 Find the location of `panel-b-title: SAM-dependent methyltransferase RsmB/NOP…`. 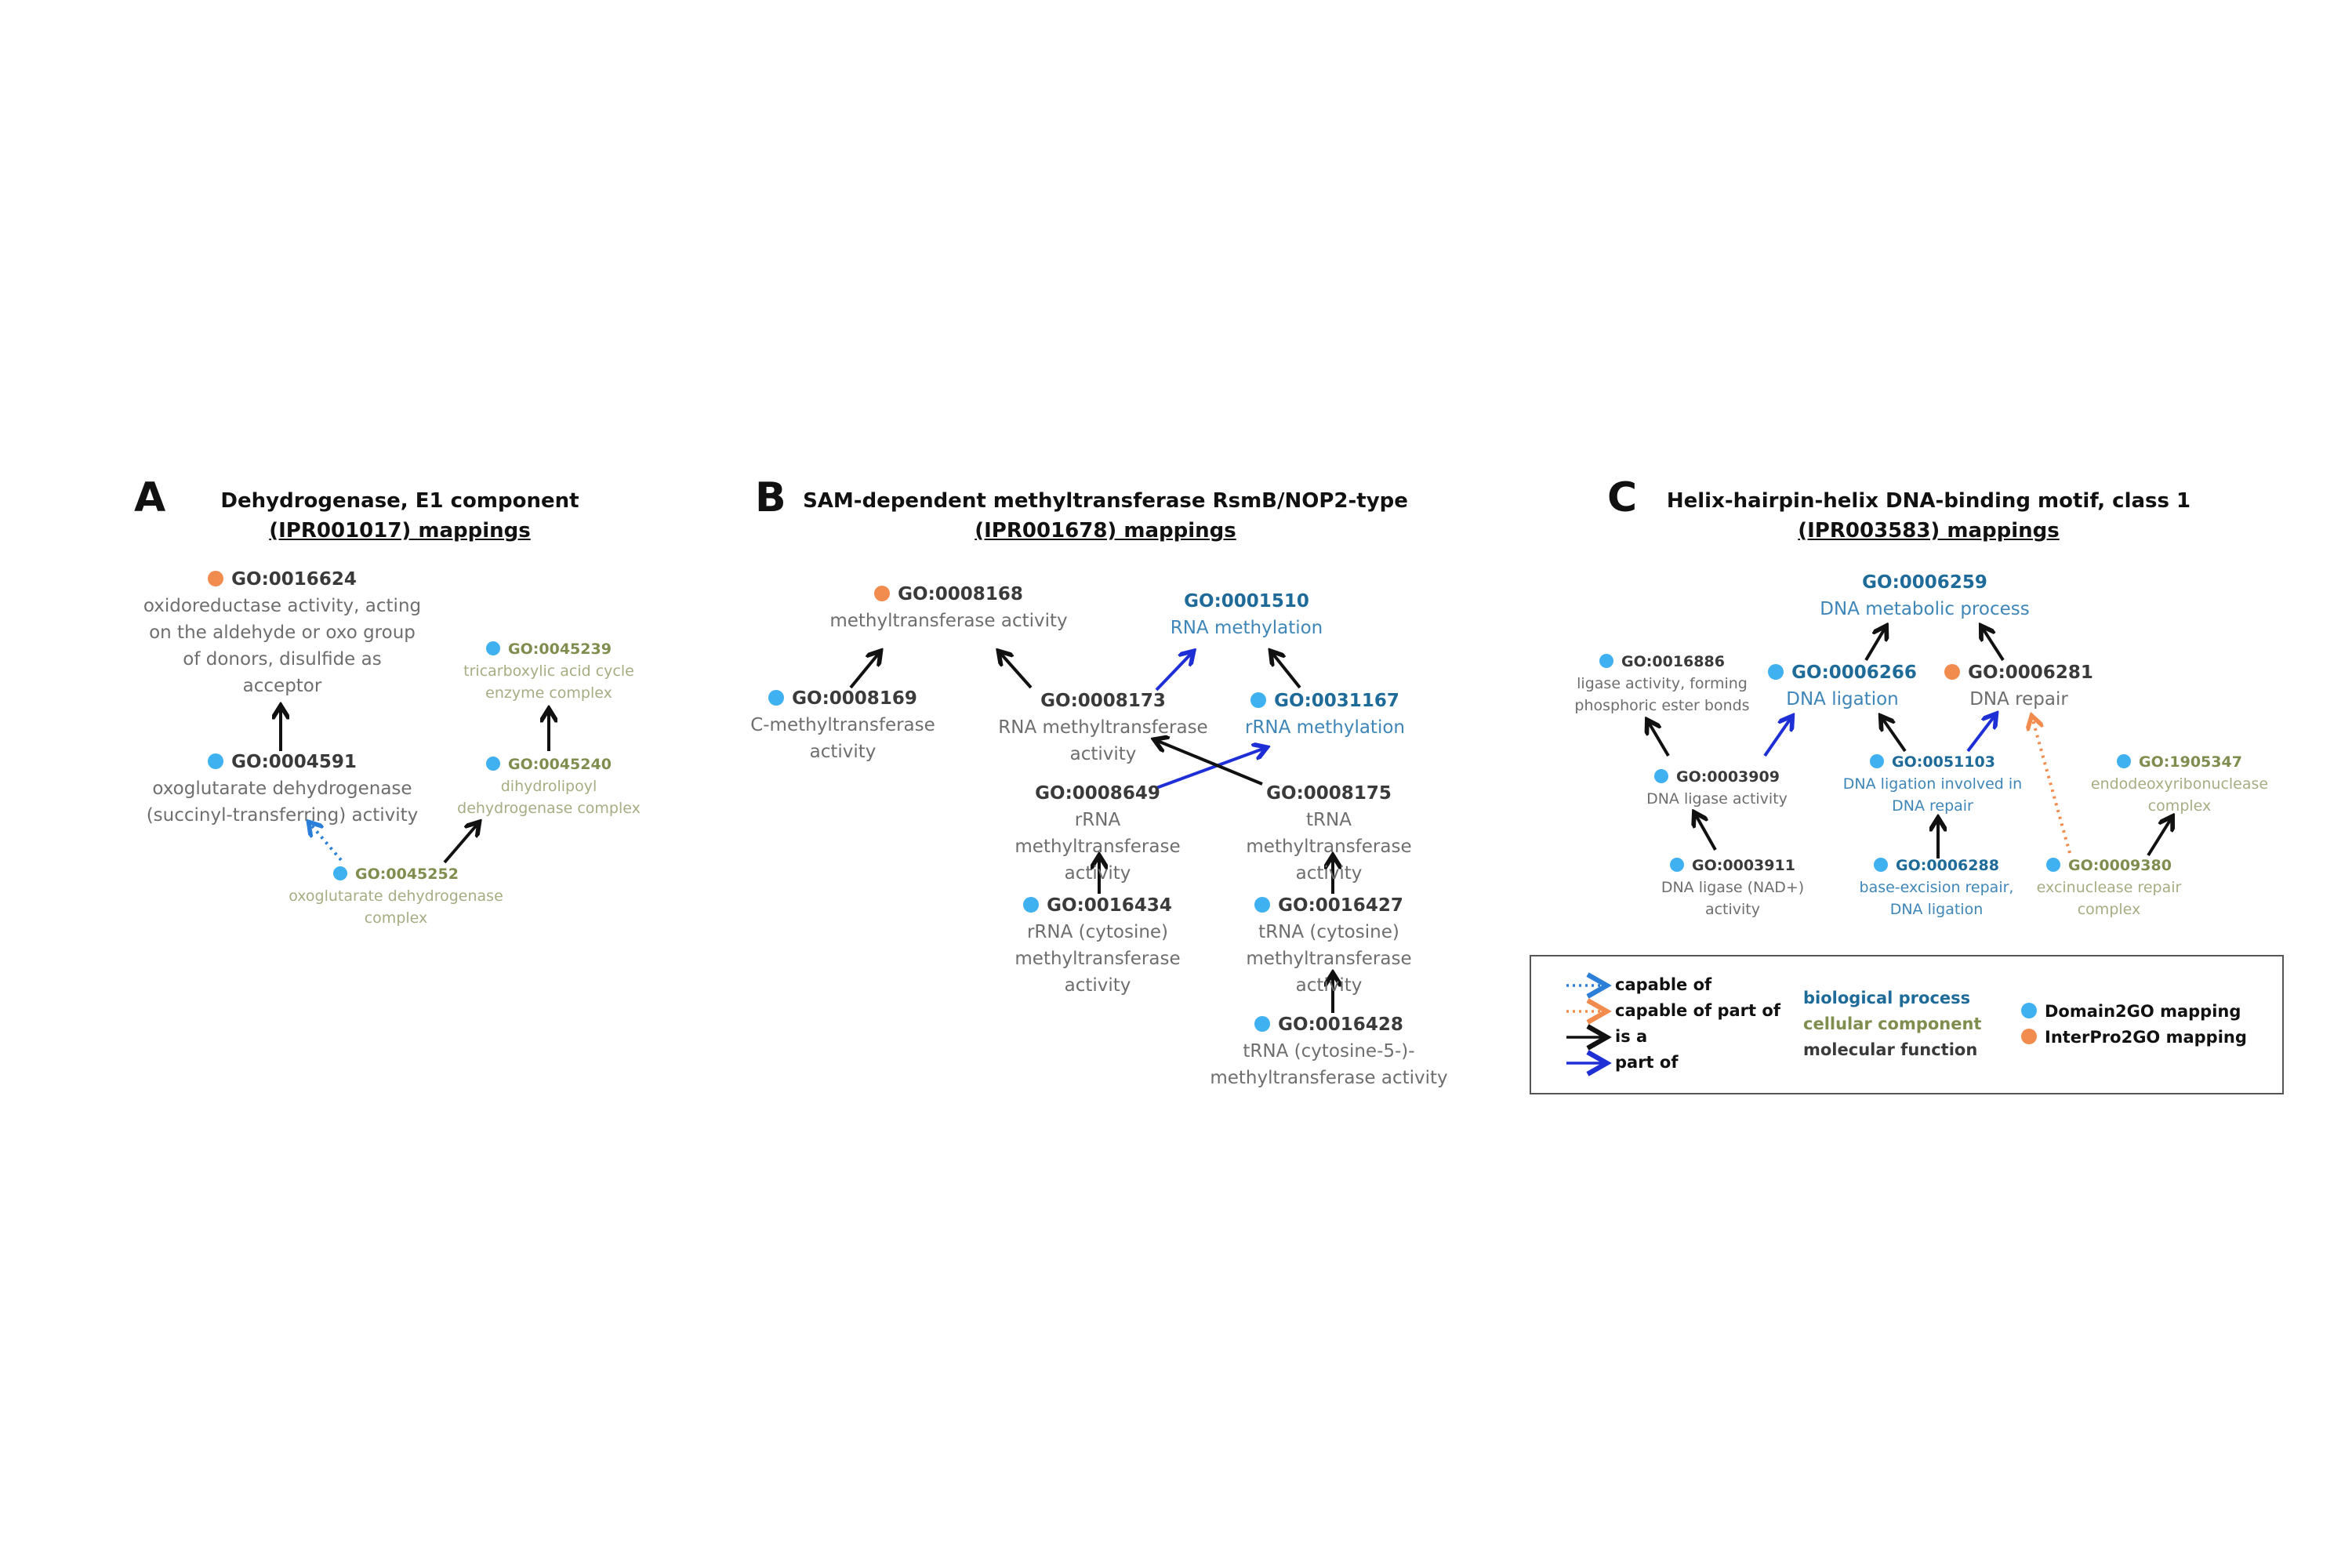

panel-b-title: SAM-dependent methyltransferase RsmB/NOP… is located at coordinates (1105, 516).